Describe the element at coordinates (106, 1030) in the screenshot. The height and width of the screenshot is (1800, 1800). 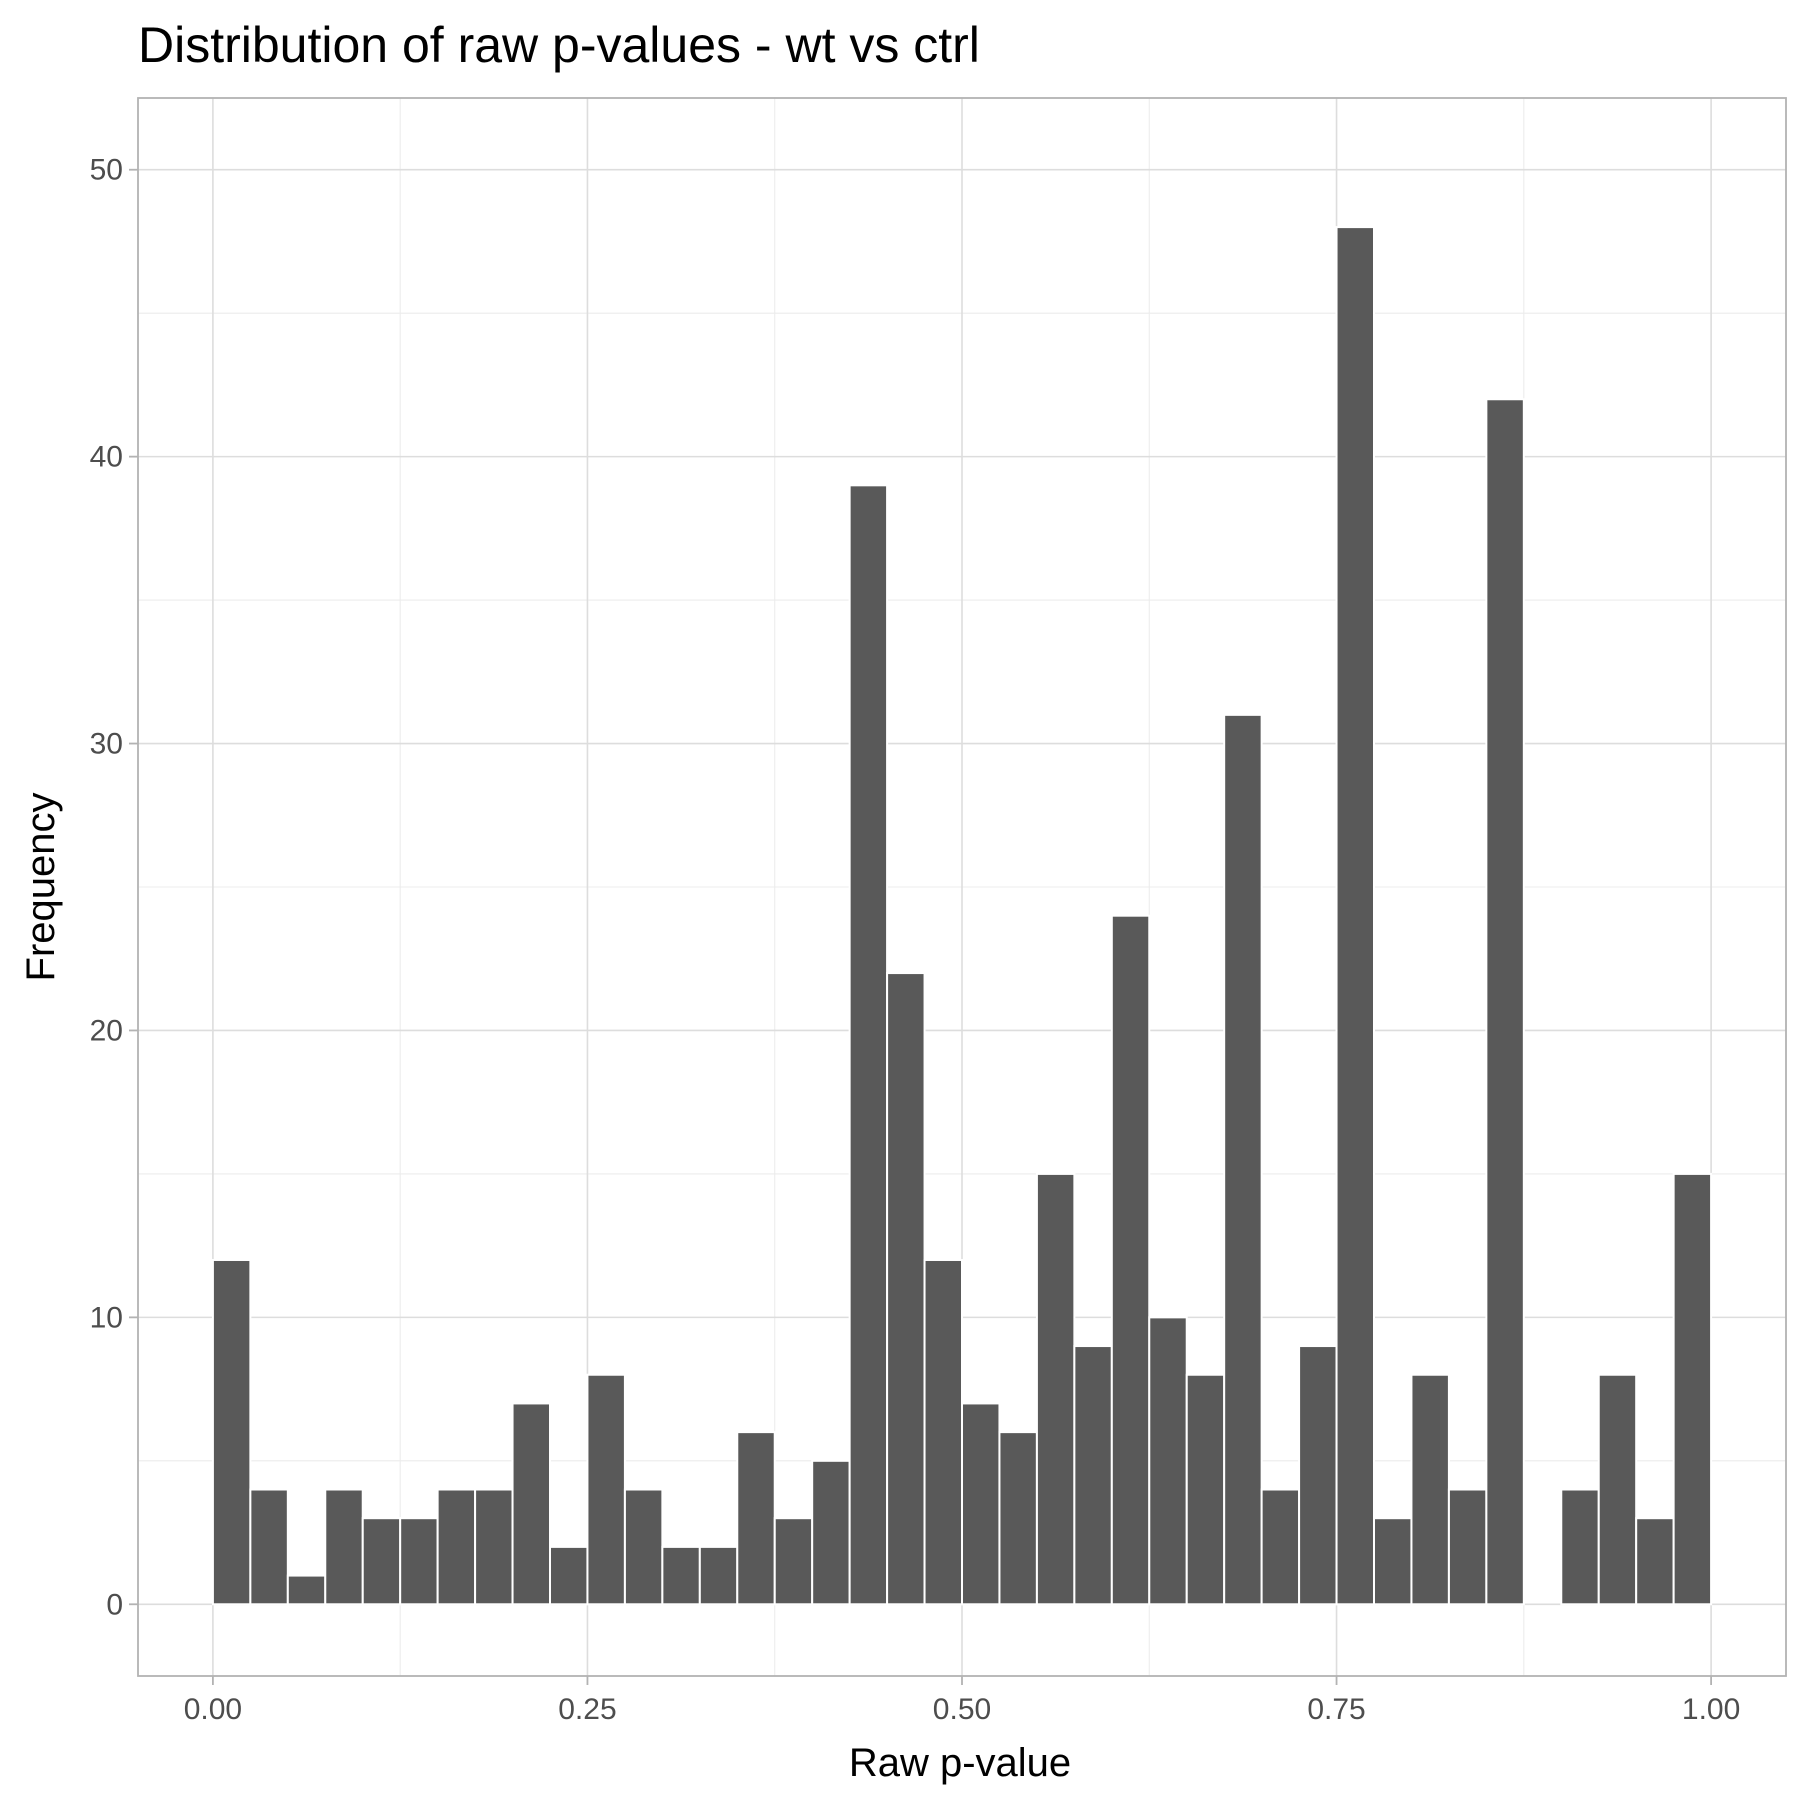
I see `y-tick-label: 20` at that location.